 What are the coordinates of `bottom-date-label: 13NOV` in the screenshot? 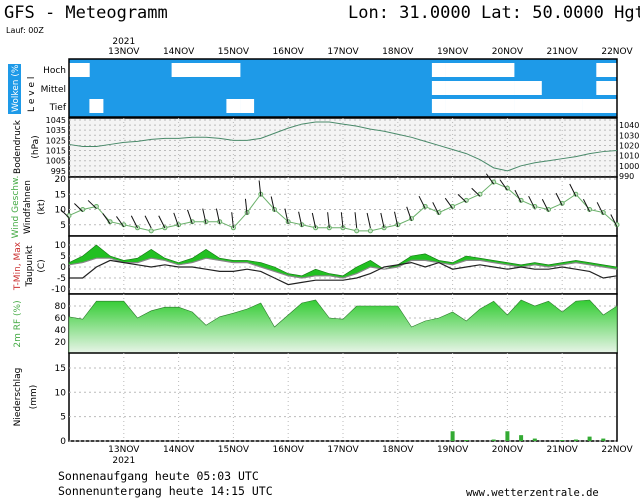 It's located at (124, 450).